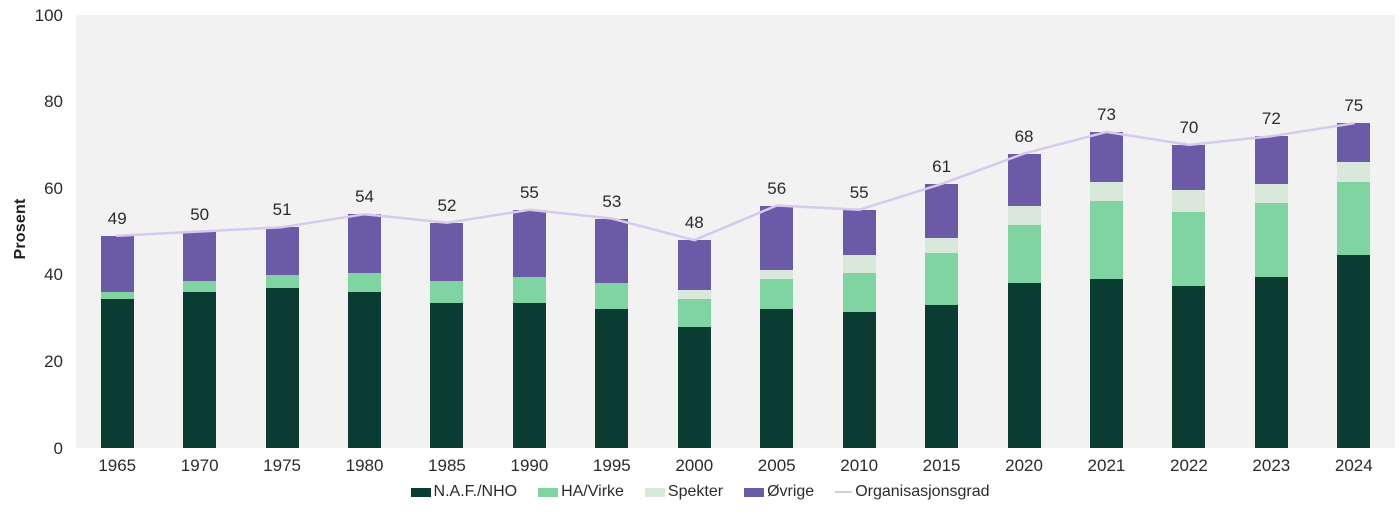 The image size is (1400, 515). Describe the element at coordinates (694, 465) in the screenshot. I see `x-tick-label-2000: 2000` at that location.